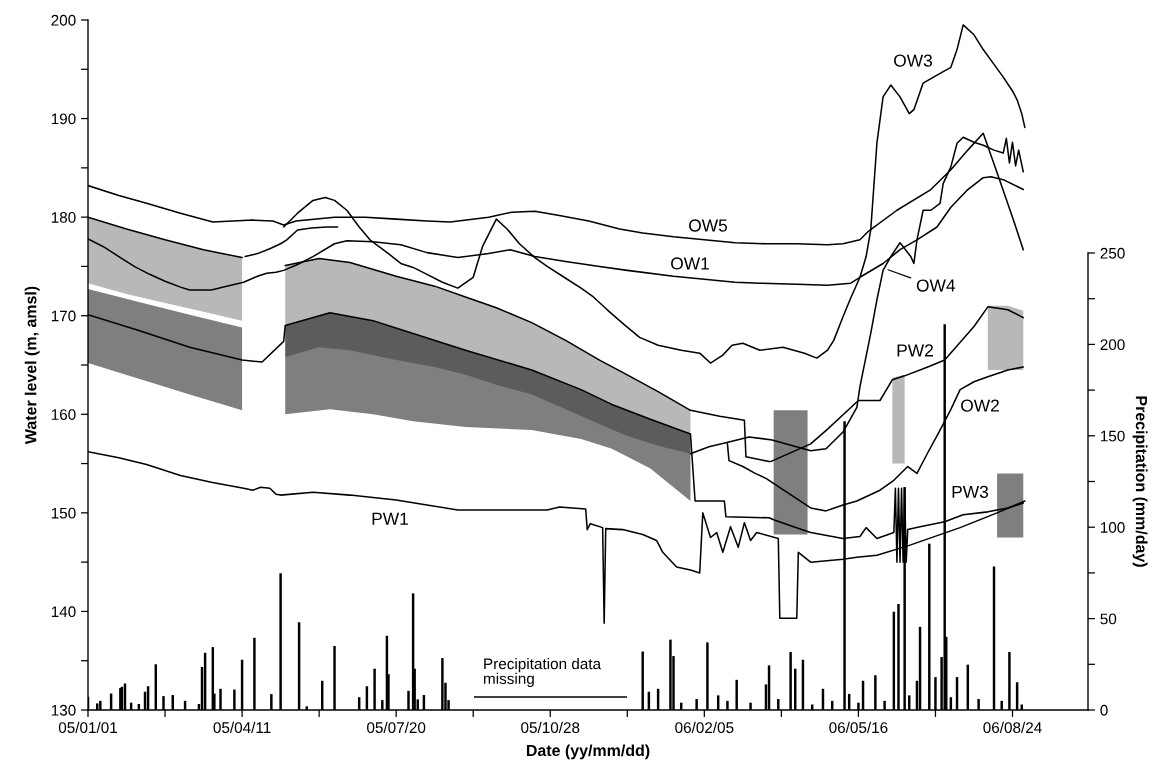 This screenshot has height=774, width=1164. What do you see at coordinates (690, 263) in the screenshot?
I see `series-label: OW1` at bounding box center [690, 263].